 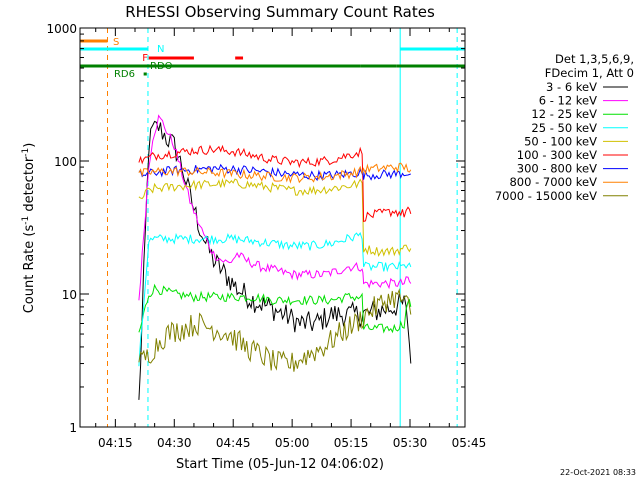 What do you see at coordinates (410, 443) in the screenshot?
I see `x-tick-label: 05:30` at bounding box center [410, 443].